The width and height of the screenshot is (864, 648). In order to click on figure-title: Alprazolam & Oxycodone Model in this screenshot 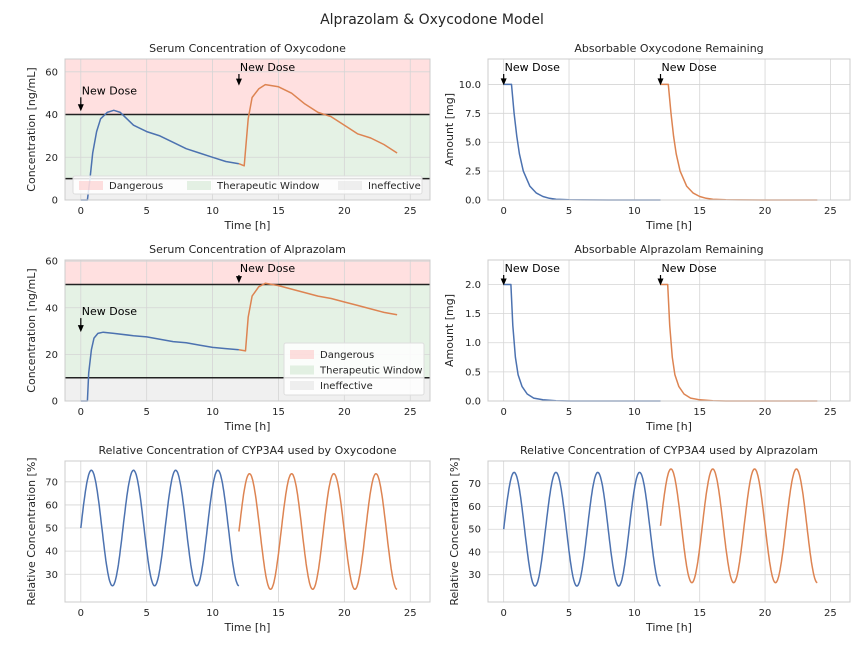, I will do `click(432, 20)`.